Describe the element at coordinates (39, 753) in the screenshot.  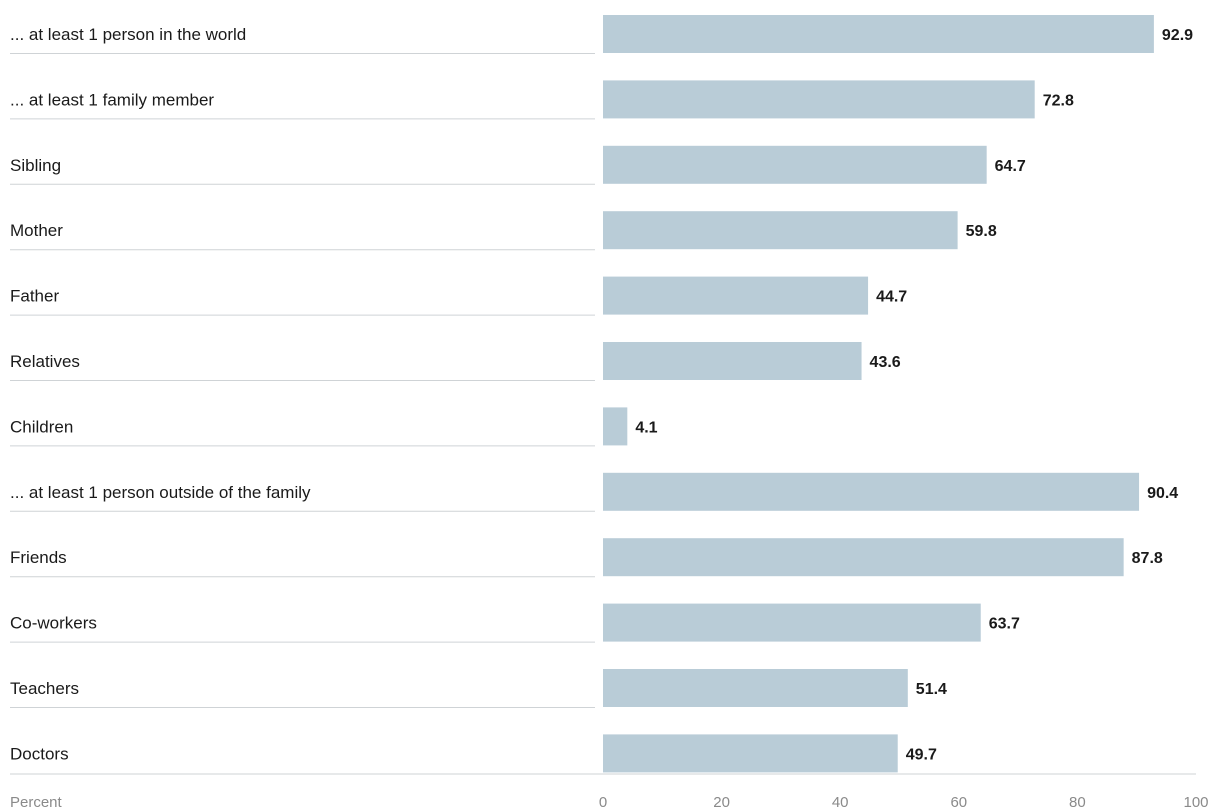
I see `category-label: Doctors` at that location.